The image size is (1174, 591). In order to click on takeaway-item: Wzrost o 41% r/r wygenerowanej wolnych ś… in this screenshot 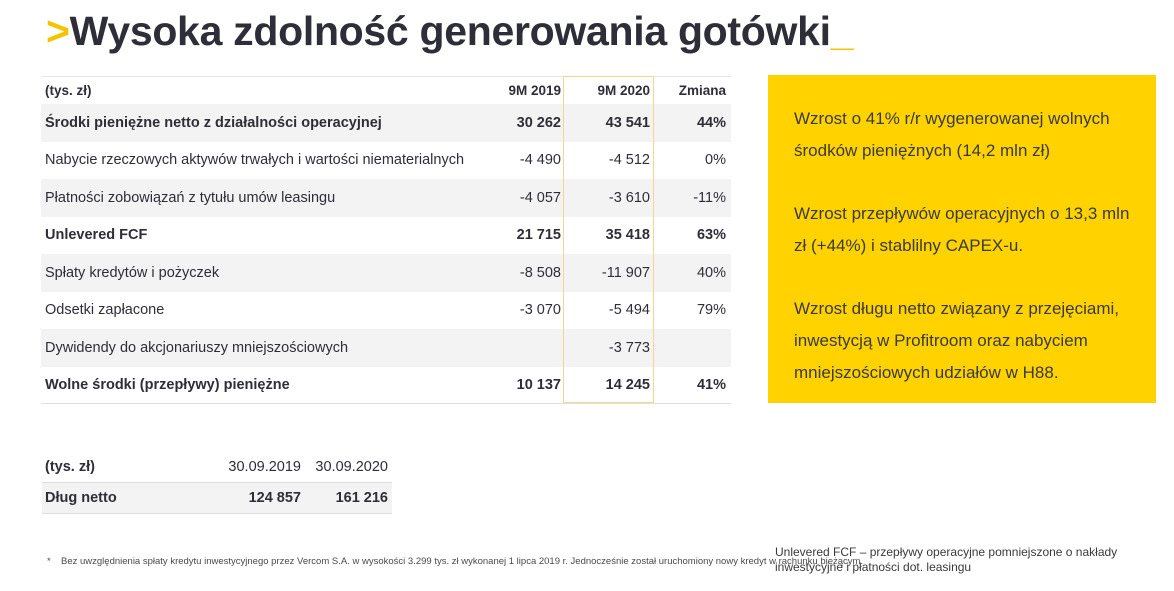, I will do `click(952, 134)`.